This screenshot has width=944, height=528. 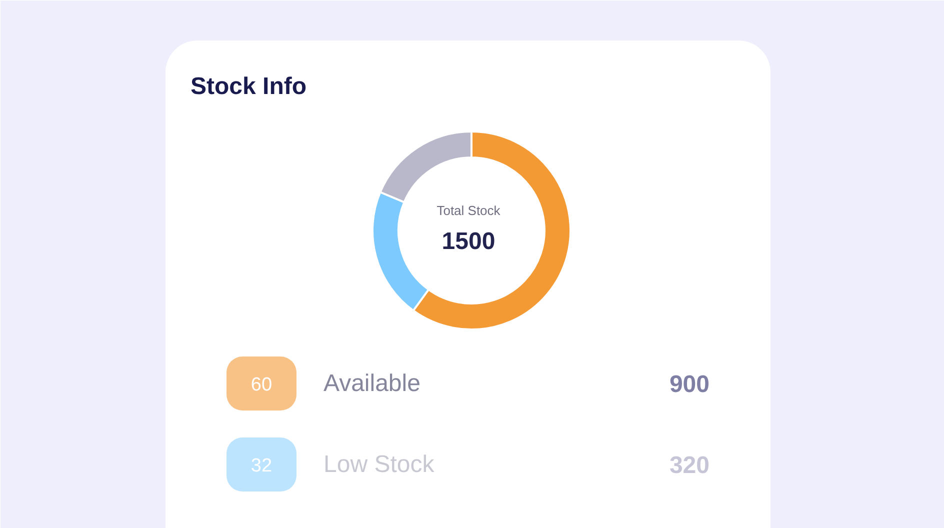 I want to click on text: 60, so click(x=261, y=385).